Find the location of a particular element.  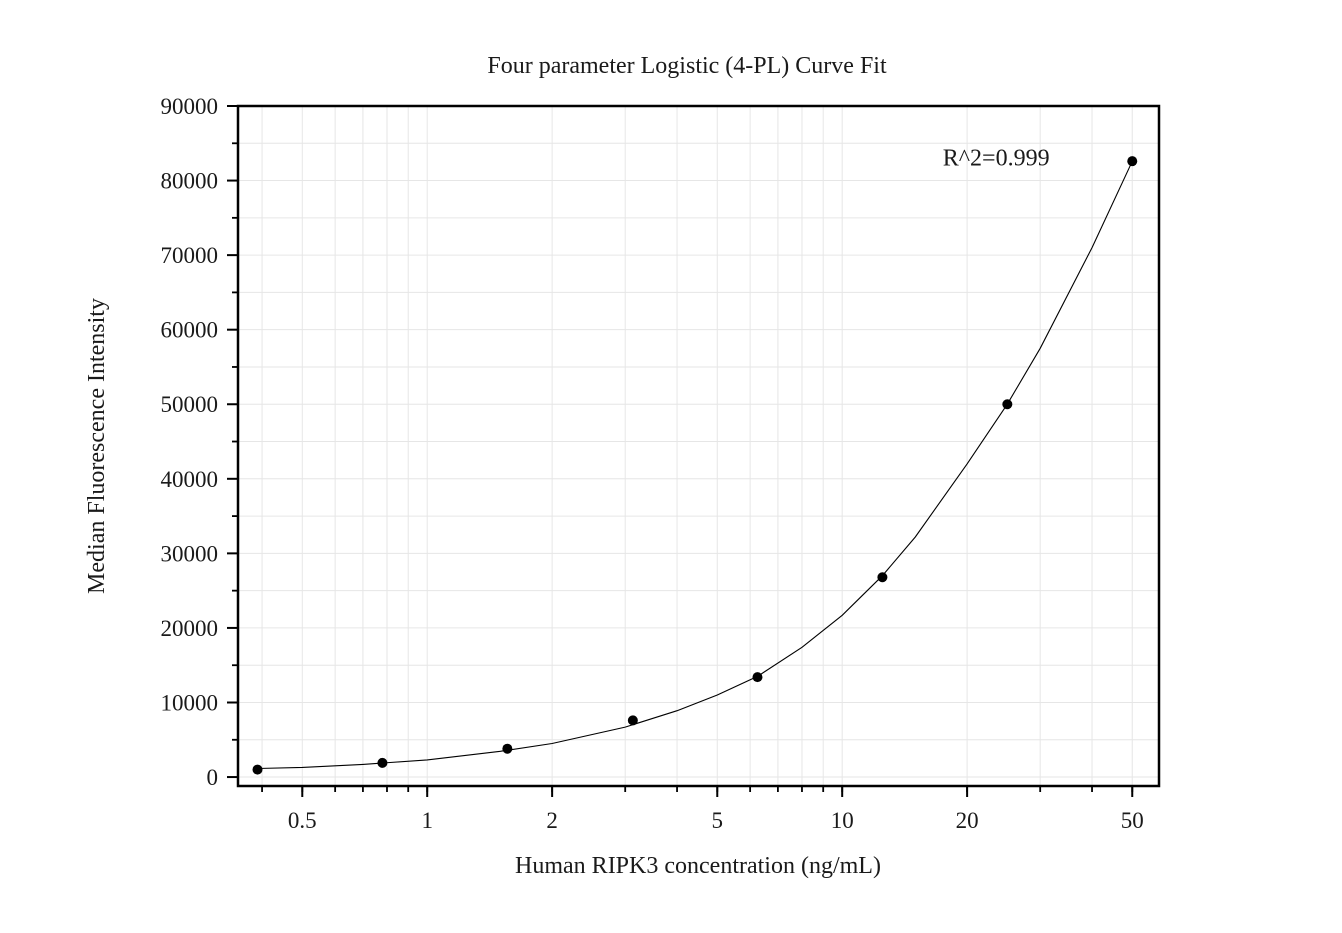

y-tick-label: 60000 is located at coordinates (190, 330).